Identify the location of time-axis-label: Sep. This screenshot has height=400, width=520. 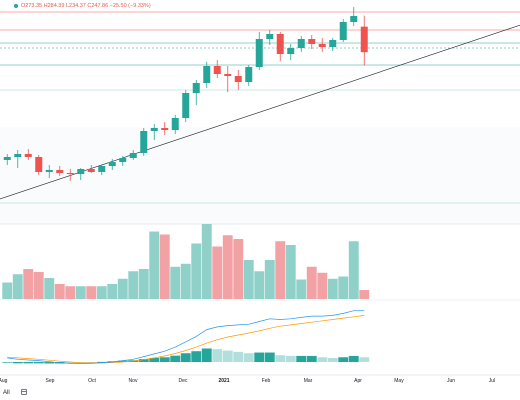
(50, 381).